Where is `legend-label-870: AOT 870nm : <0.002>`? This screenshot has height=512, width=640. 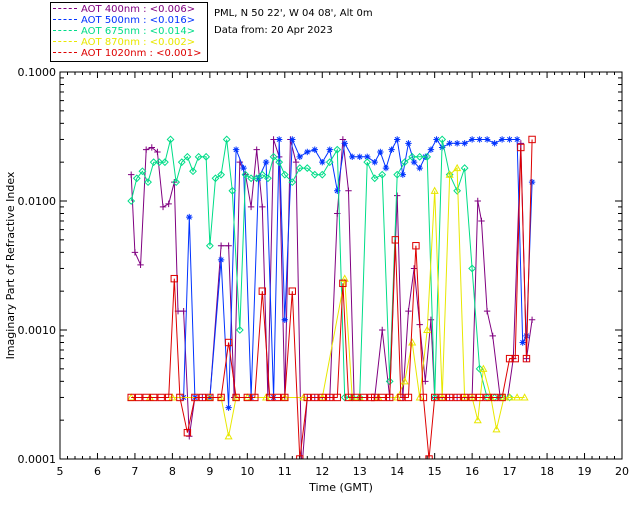
legend-label-870: AOT 870nm : <0.002> is located at coordinates (138, 42).